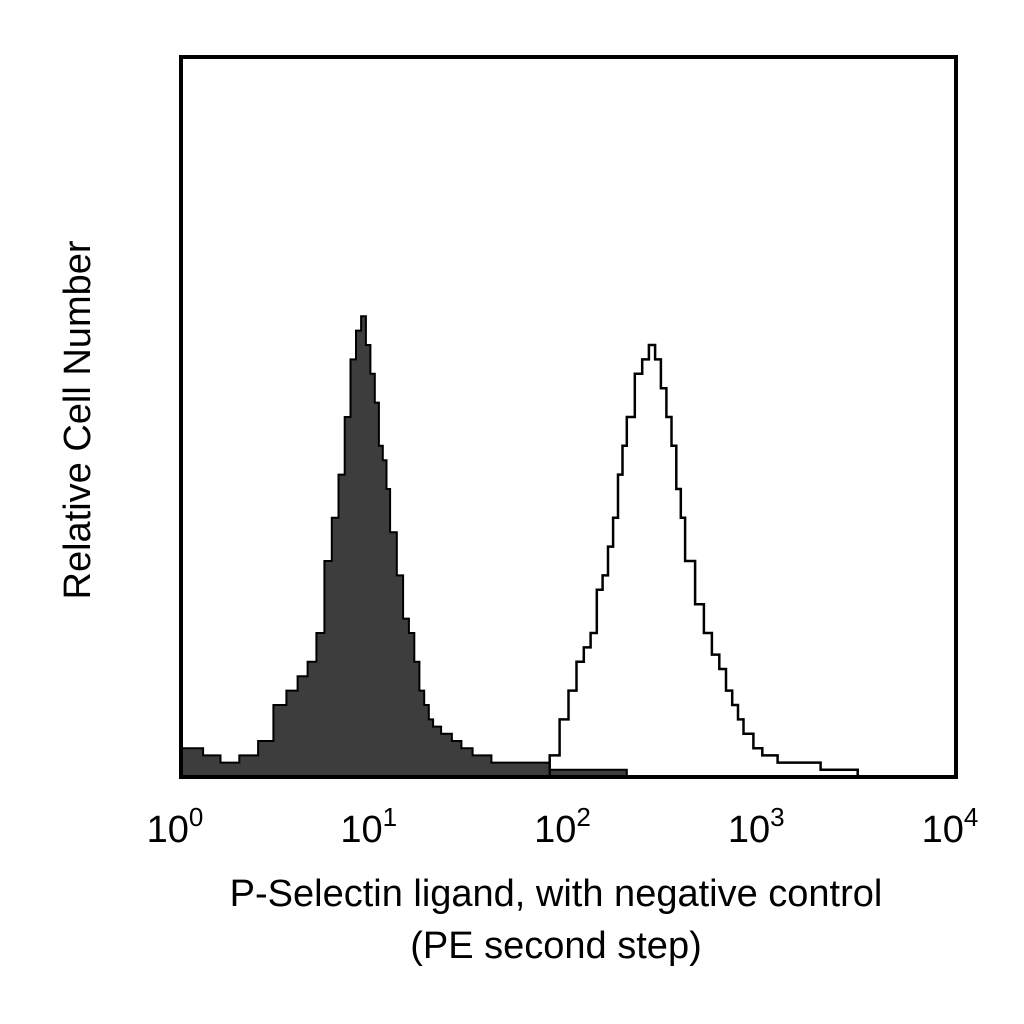  Describe the element at coordinates (390, 817) in the screenshot. I see `x-tick-exponent: 1` at that location.